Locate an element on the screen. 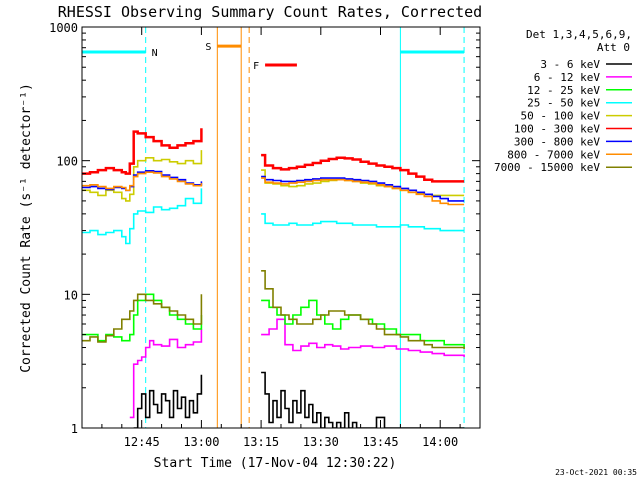  timestamp: 23-Oct-2021 00:35 is located at coordinates (596, 472).